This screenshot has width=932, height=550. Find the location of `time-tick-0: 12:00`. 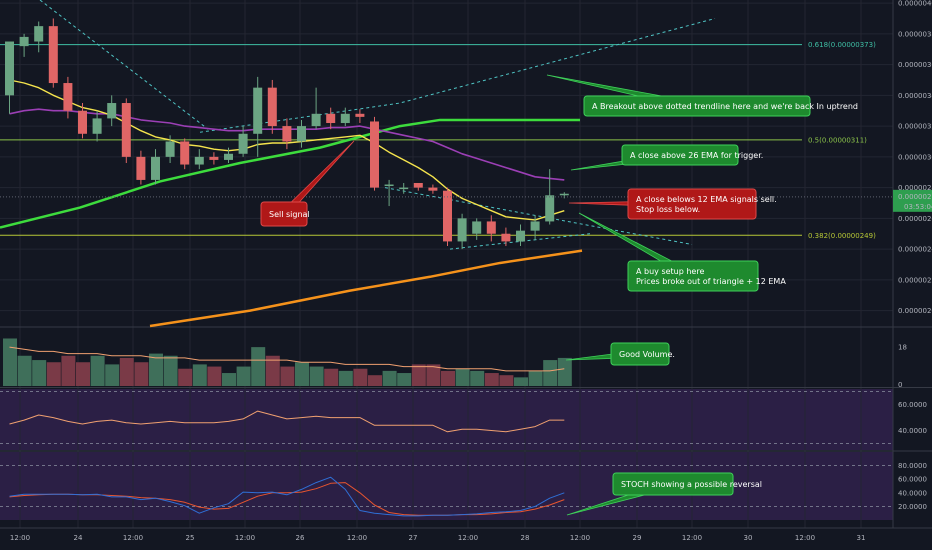

time-tick-0: 12:00 is located at coordinates (20, 538).